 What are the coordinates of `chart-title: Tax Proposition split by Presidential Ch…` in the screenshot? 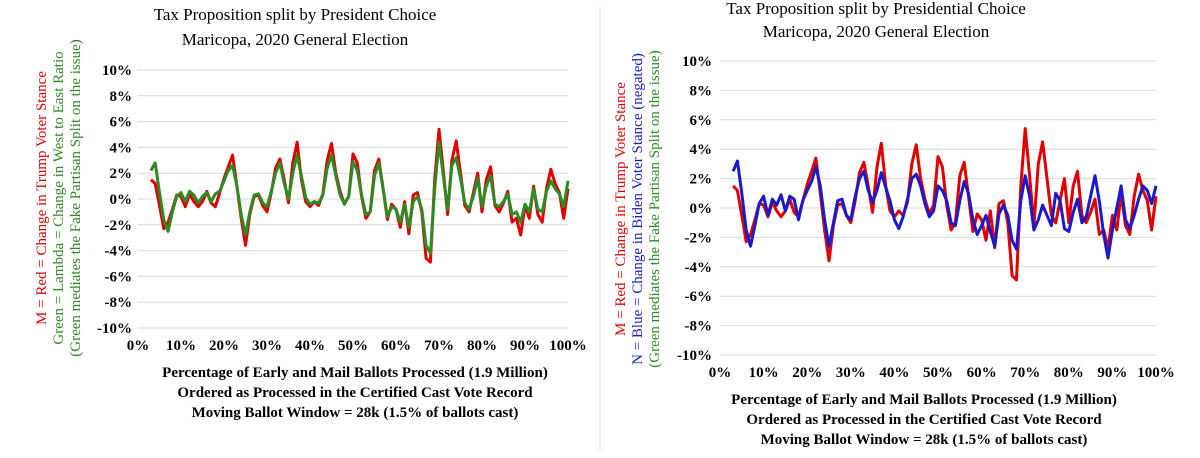 It's located at (876, 9).